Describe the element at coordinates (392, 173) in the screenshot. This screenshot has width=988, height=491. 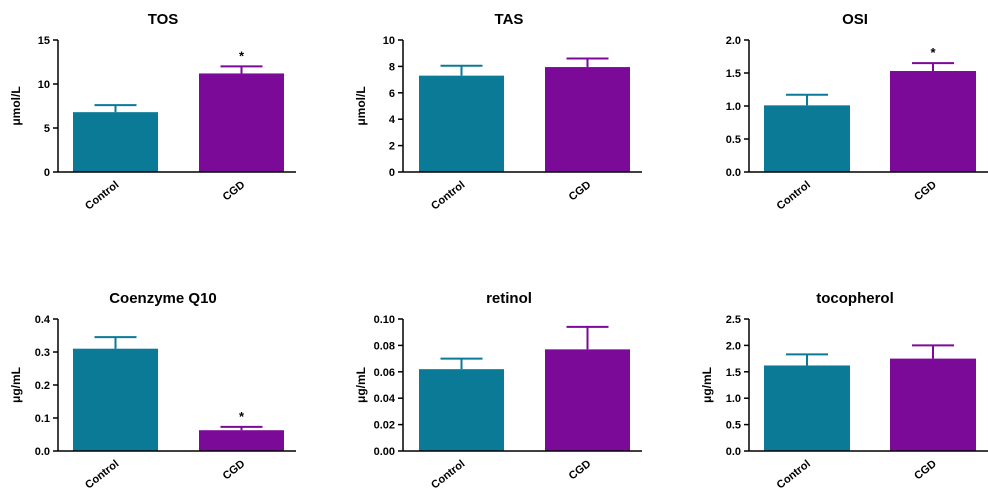
I see `y-tick-label-1-0: 0` at that location.